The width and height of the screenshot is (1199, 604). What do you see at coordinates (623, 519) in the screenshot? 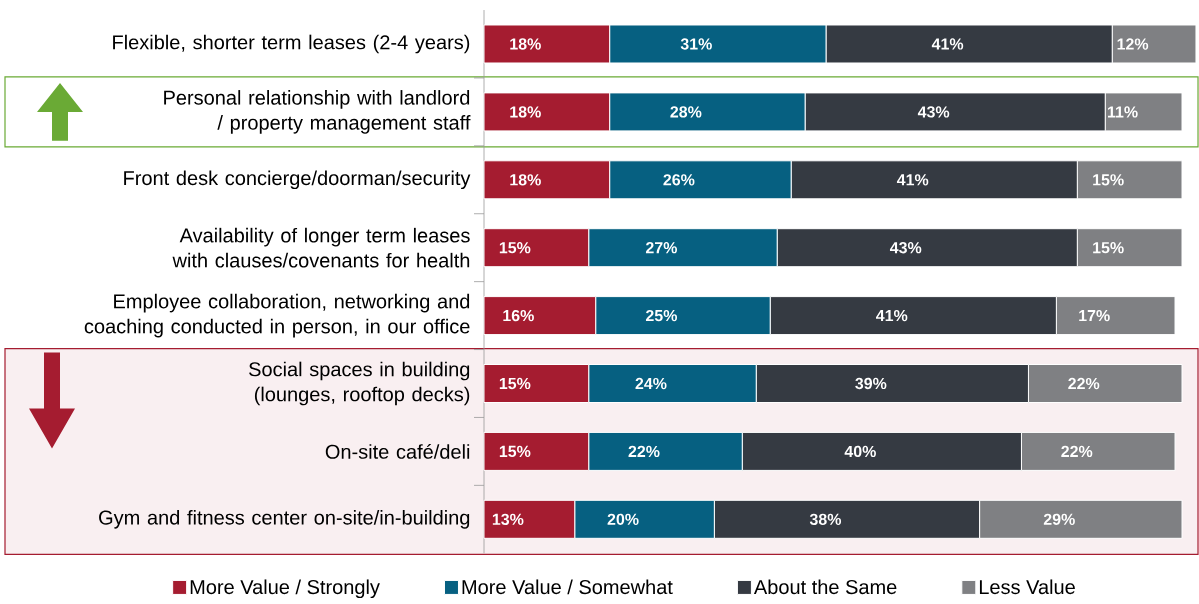
I see `data-label: 20%` at bounding box center [623, 519].